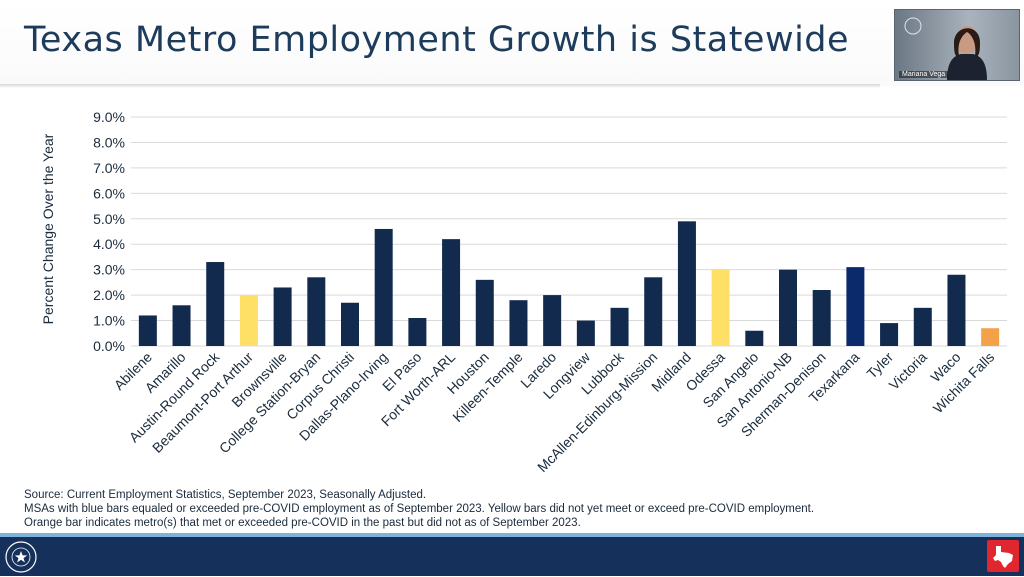 This screenshot has width=1024, height=577. I want to click on y-tick-label: 3.0%, so click(109, 270).